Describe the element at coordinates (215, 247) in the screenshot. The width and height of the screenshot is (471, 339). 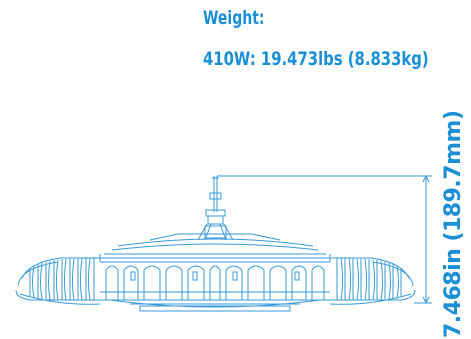
I see `housing-top` at that location.